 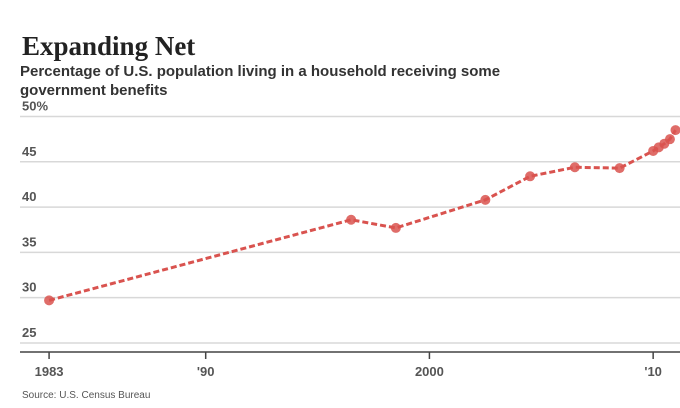 I want to click on y-tick-label: 45, so click(x=29, y=151).